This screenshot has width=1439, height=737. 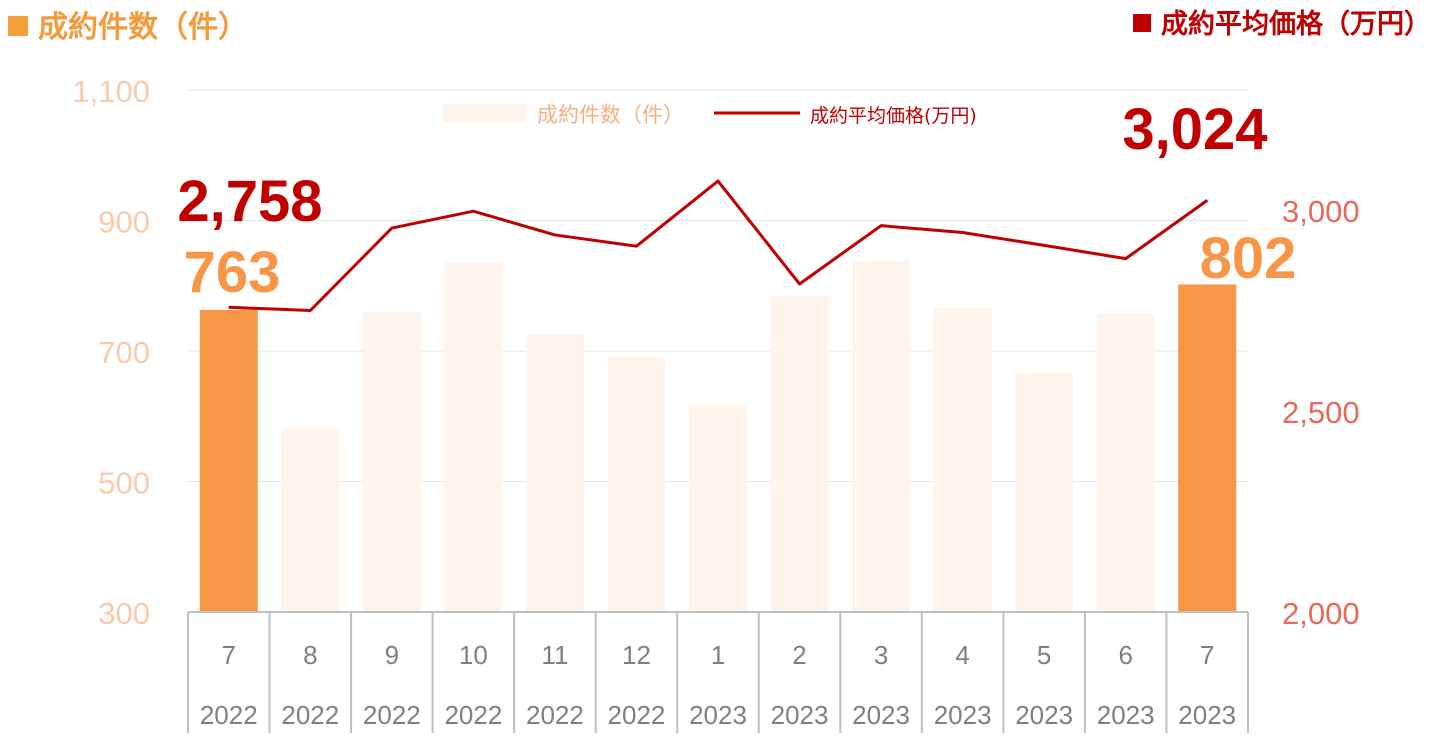 I want to click on x-tick-month: 5, so click(x=1044, y=655).